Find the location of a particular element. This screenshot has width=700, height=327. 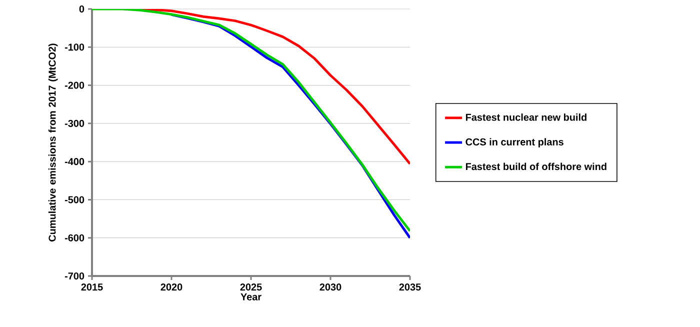

legend-label: Fastest nuclear new build is located at coordinates (526, 117).